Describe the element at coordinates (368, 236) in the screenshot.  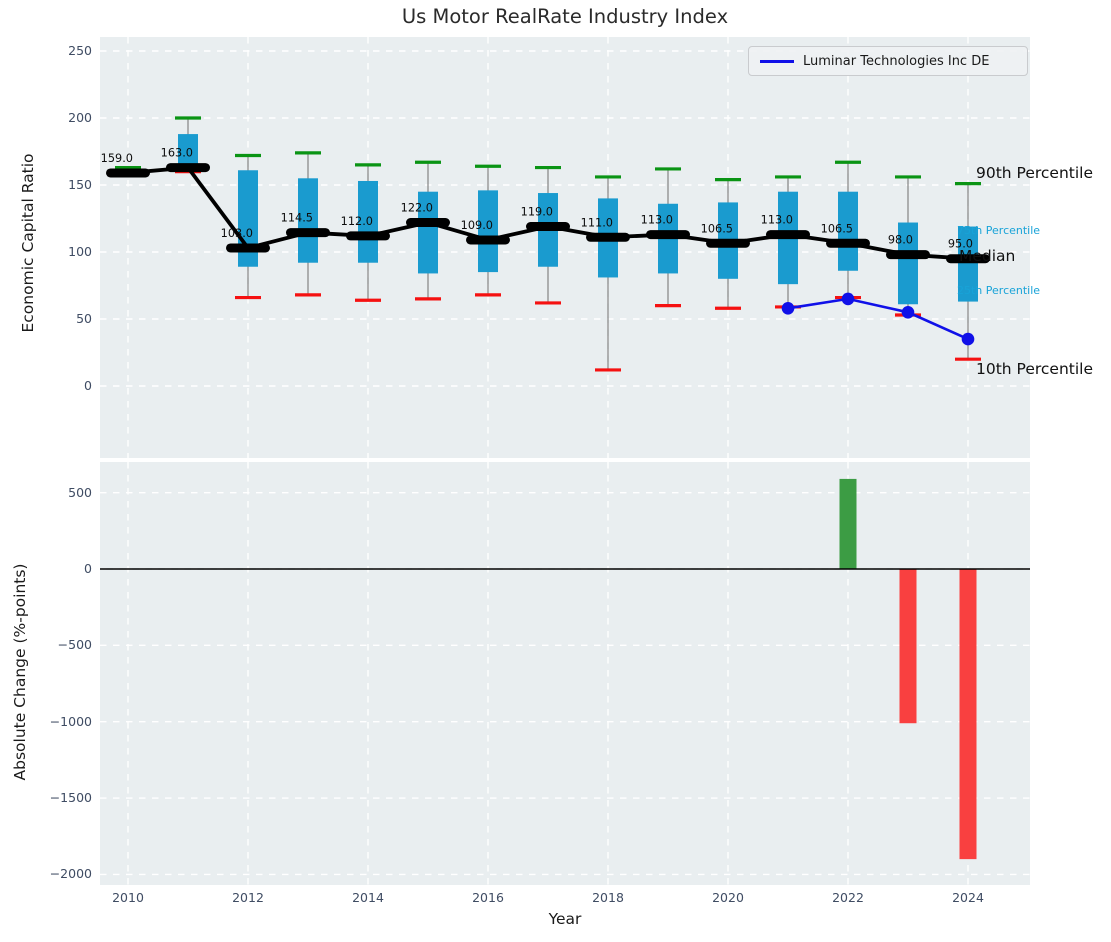
I see `median-marker-2014` at that location.